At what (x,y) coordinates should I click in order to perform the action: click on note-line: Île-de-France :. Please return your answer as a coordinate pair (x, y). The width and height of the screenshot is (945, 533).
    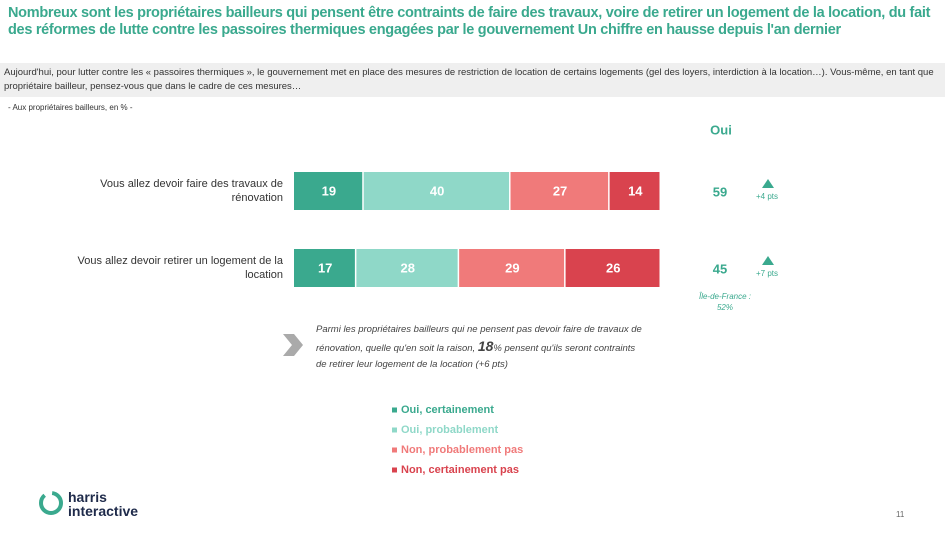
    Looking at the image, I should click on (725, 296).